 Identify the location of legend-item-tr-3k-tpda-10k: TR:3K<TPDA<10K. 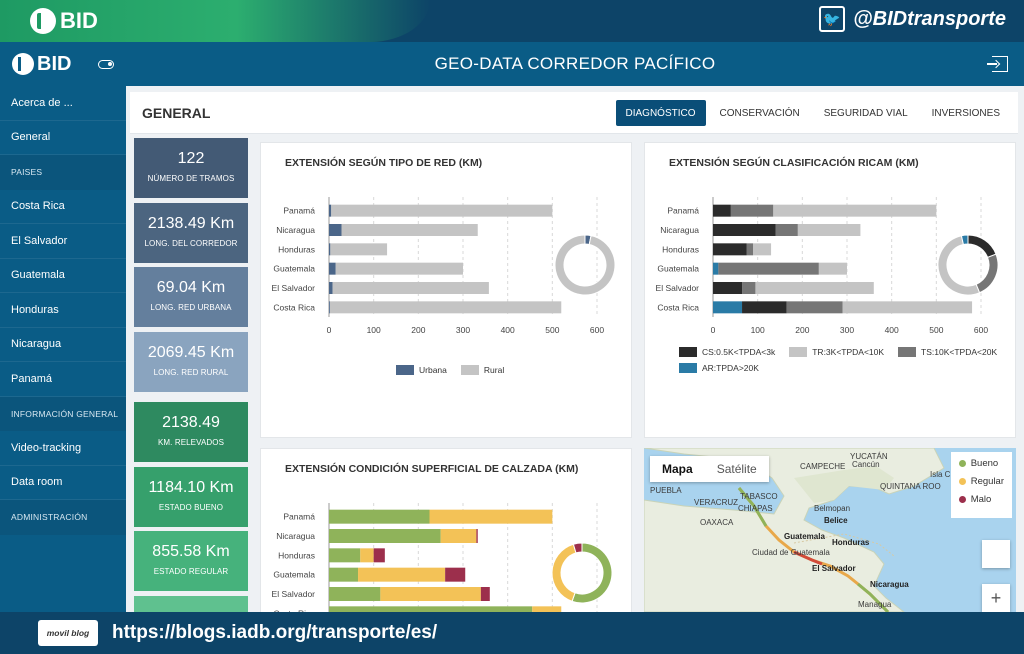
(836, 352).